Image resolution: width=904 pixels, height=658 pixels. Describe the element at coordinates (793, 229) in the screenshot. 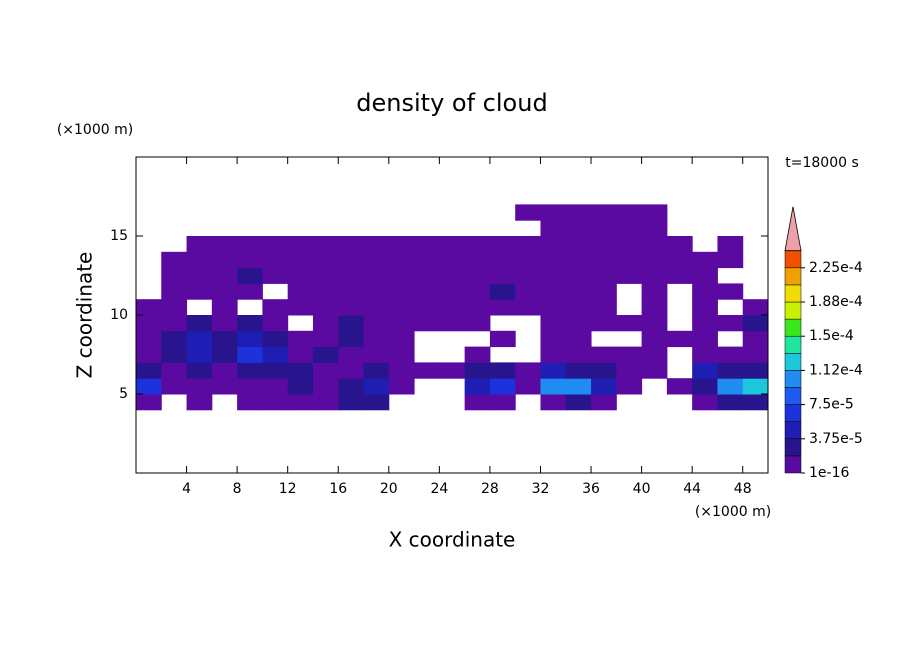

I see `colorbar-extend` at that location.